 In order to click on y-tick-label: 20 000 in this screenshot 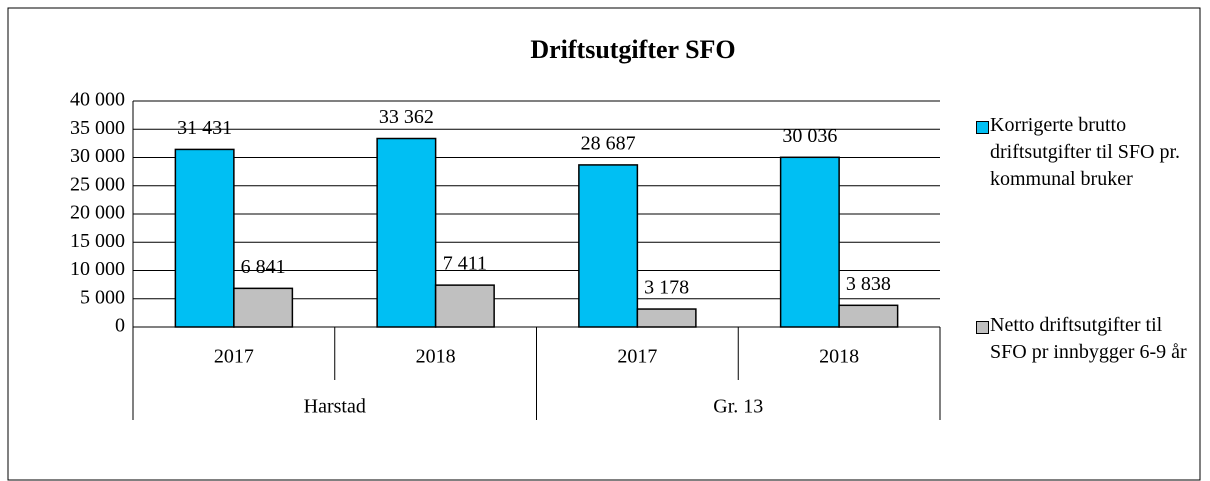, I will do `click(97, 213)`.